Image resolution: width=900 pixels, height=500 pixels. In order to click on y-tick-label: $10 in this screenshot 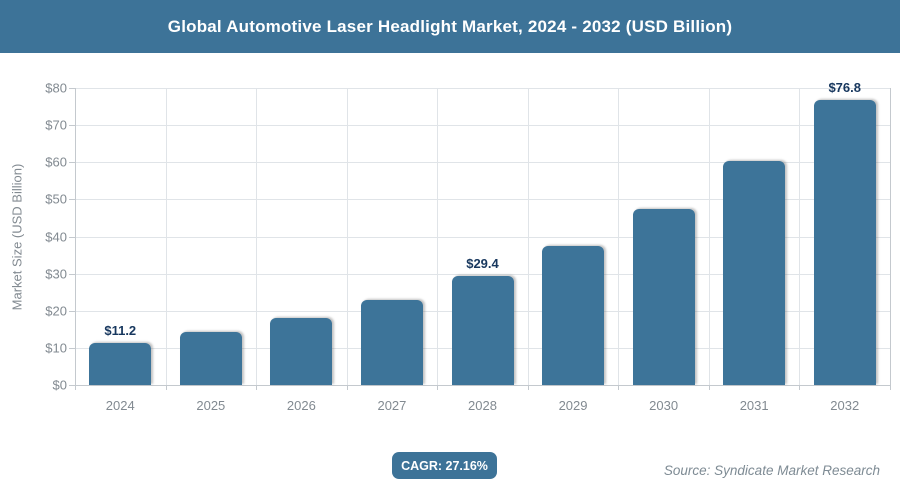, I will do `click(56, 348)`.